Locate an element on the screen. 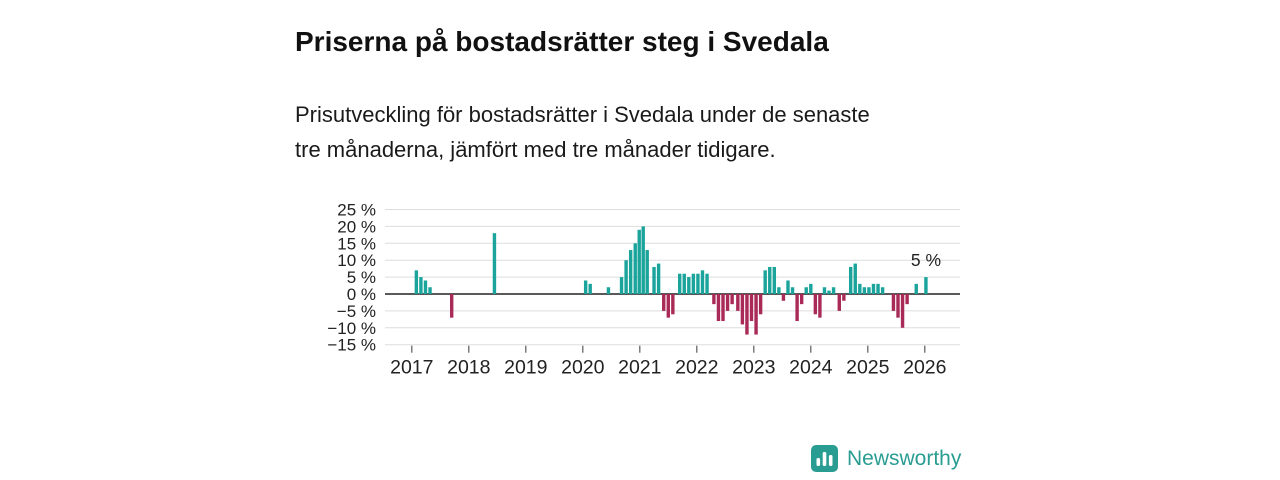  newsworthy-brand-link: Newsworthy is located at coordinates (886, 458).